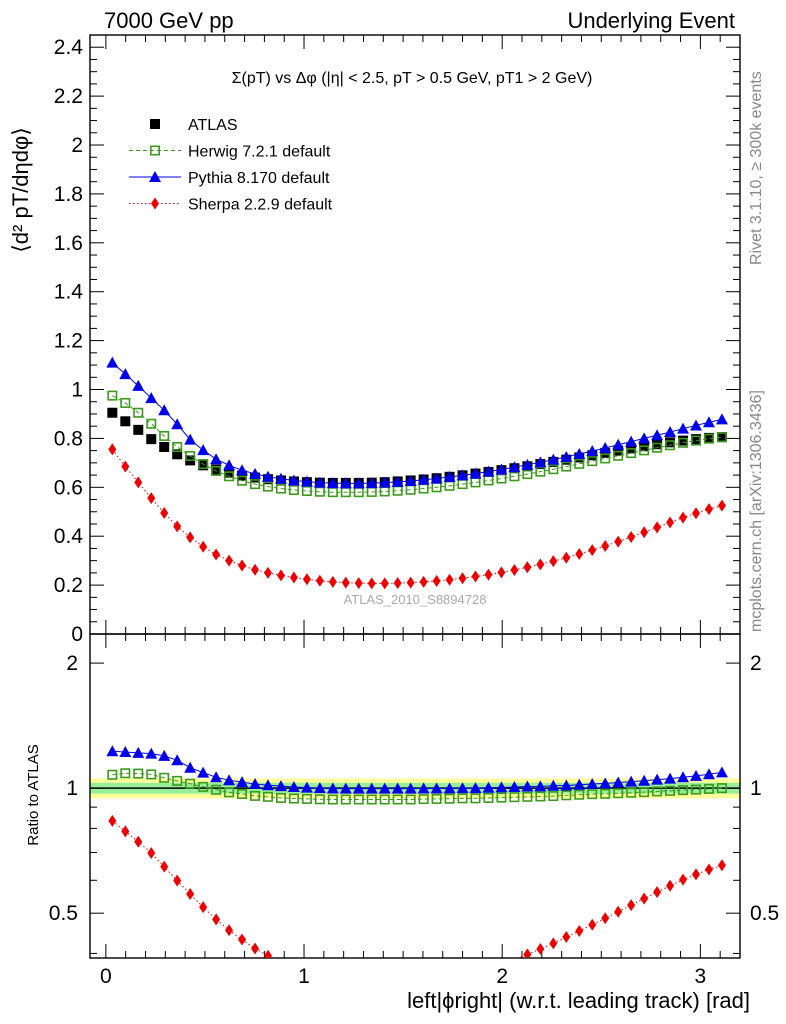 The image size is (786, 1024). What do you see at coordinates (756, 663) in the screenshot?
I see `ratio-y-tick-label-right: 2` at bounding box center [756, 663].